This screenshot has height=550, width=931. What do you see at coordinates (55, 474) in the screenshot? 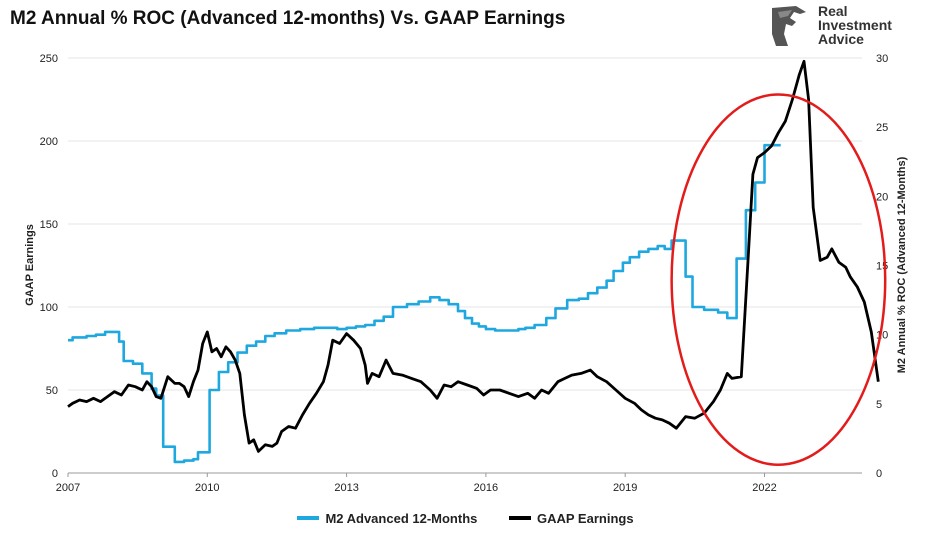
I see `y-tick-left-label: 0` at bounding box center [55, 474].